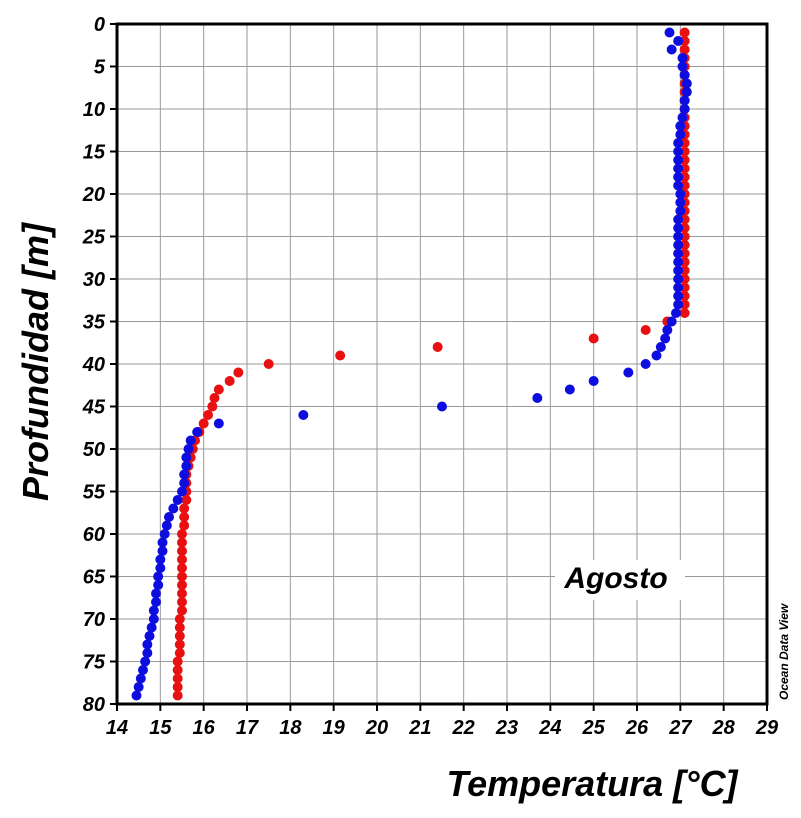 This screenshot has height=818, width=801. What do you see at coordinates (94, 450) in the screenshot?
I see `y-tick-label: 50` at bounding box center [94, 450].